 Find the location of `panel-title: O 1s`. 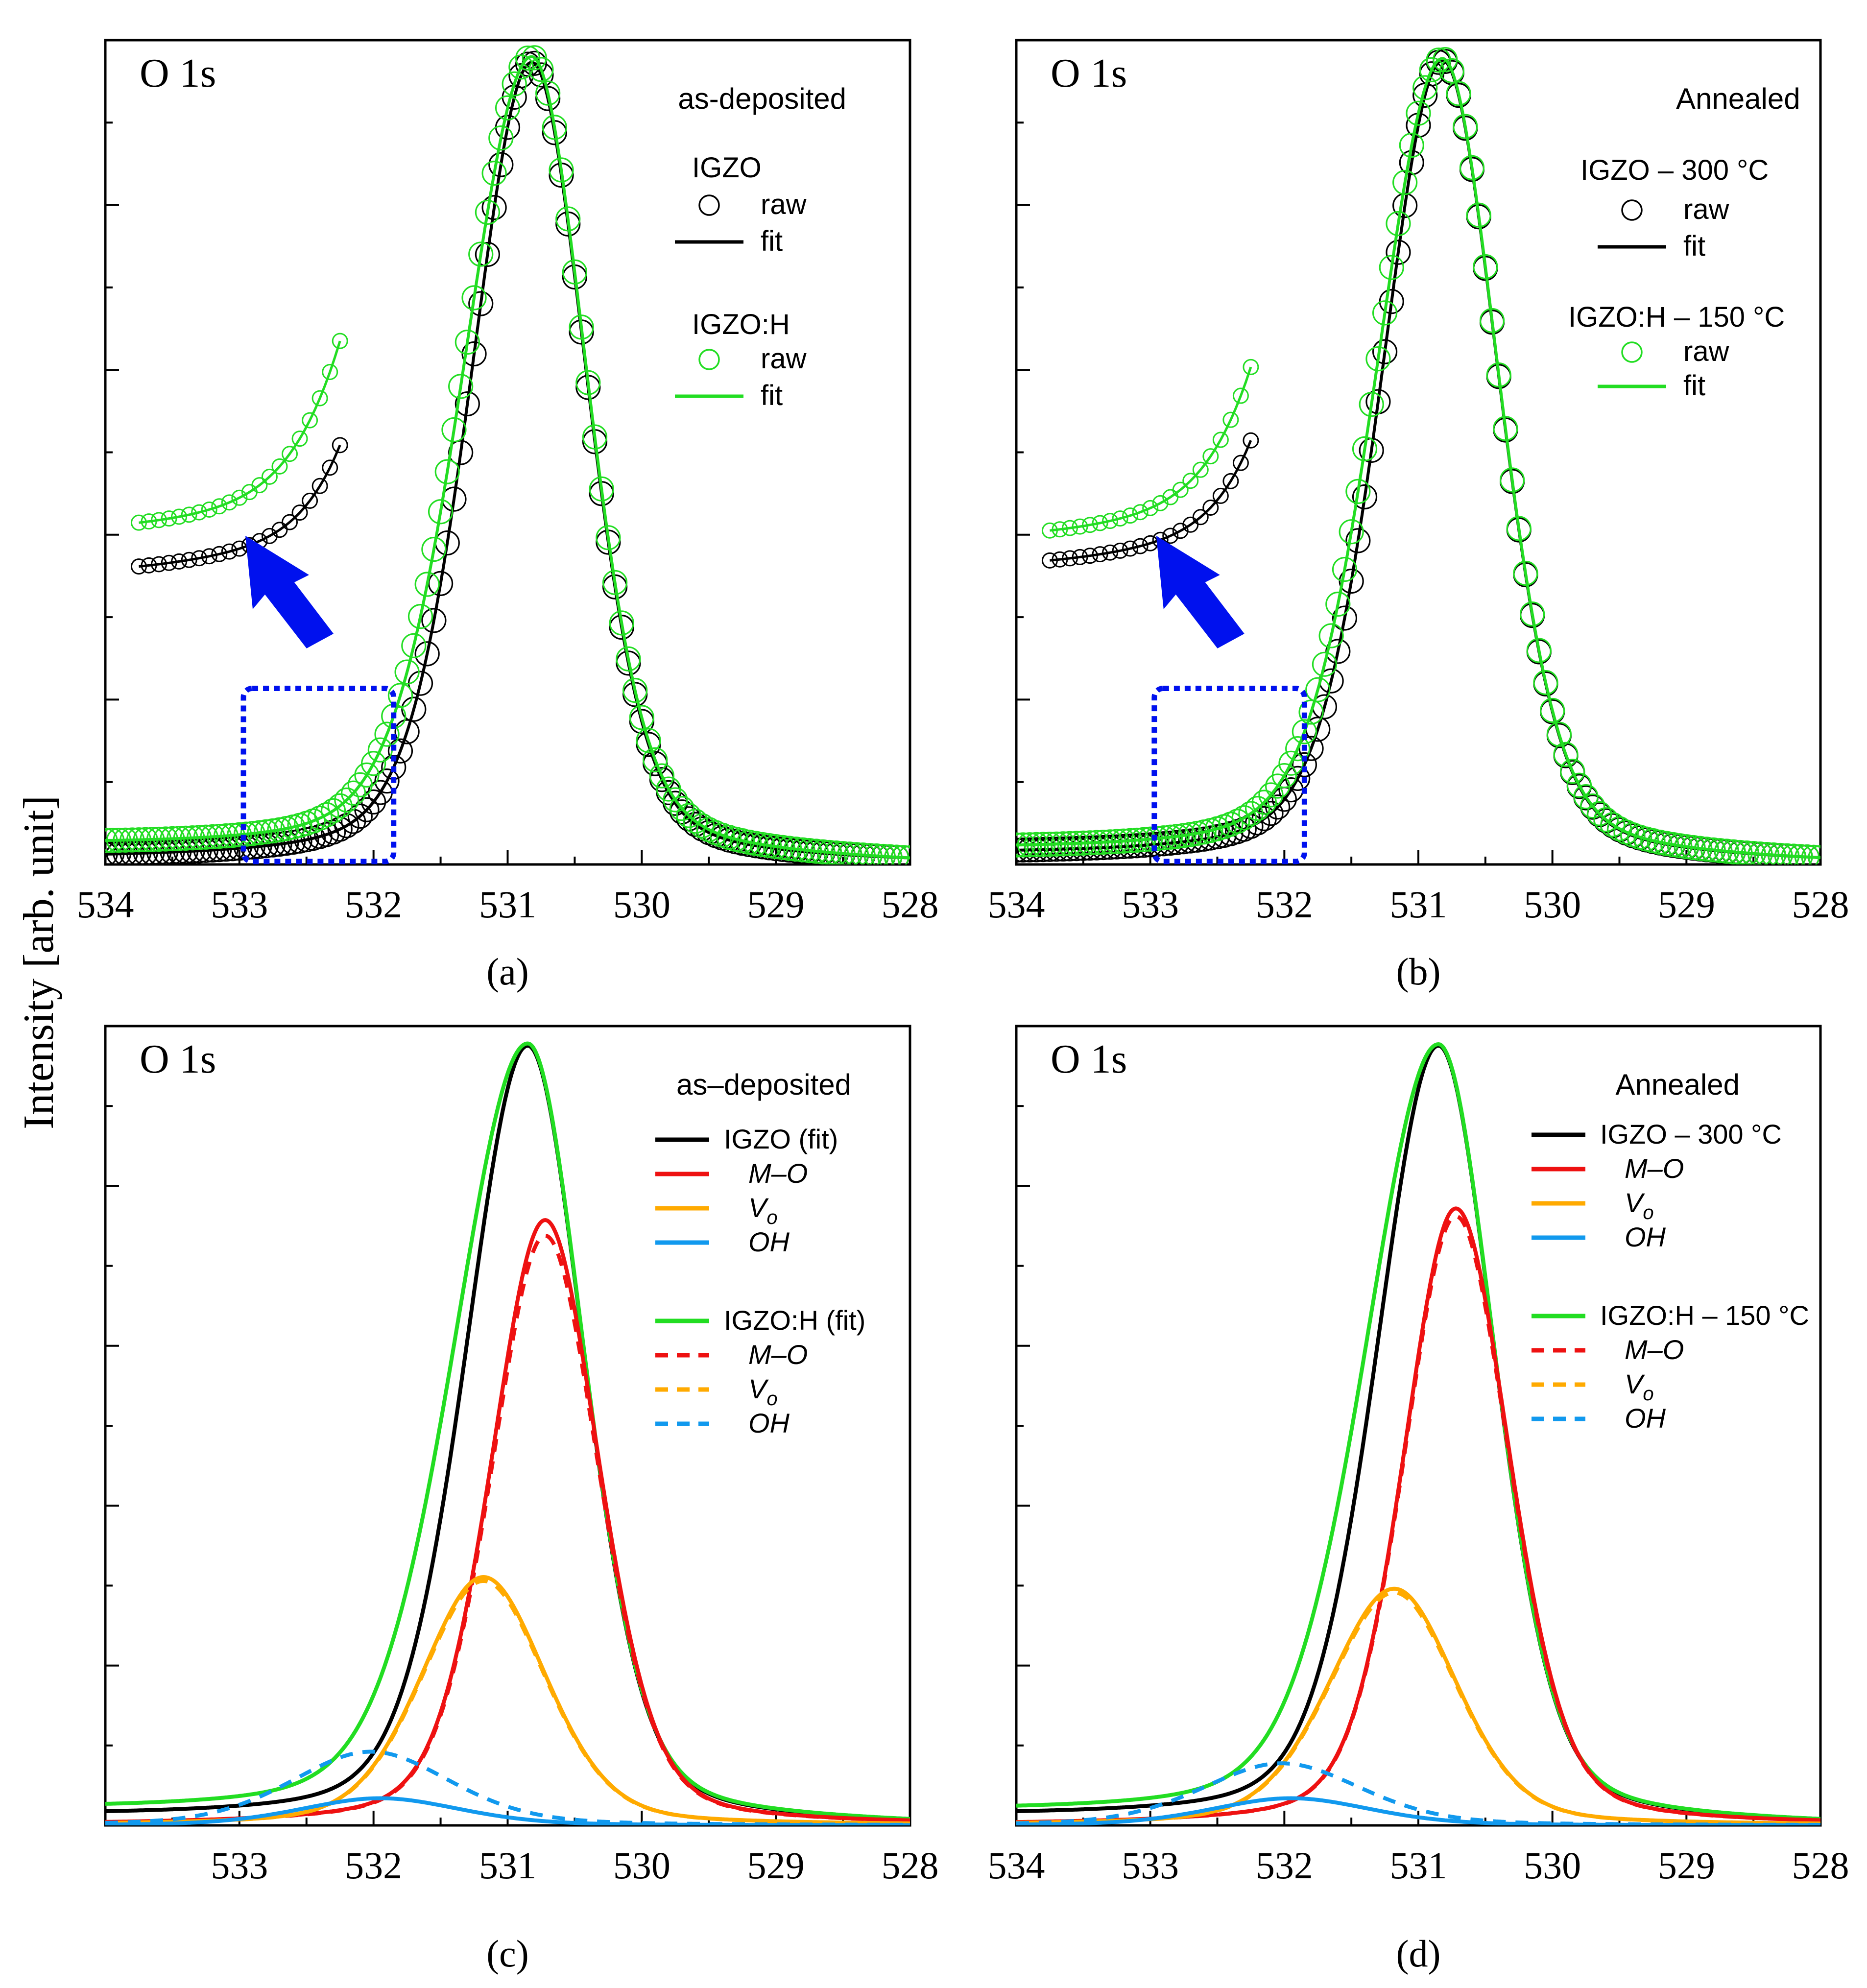

panel-title: O 1s is located at coordinates (178, 73).